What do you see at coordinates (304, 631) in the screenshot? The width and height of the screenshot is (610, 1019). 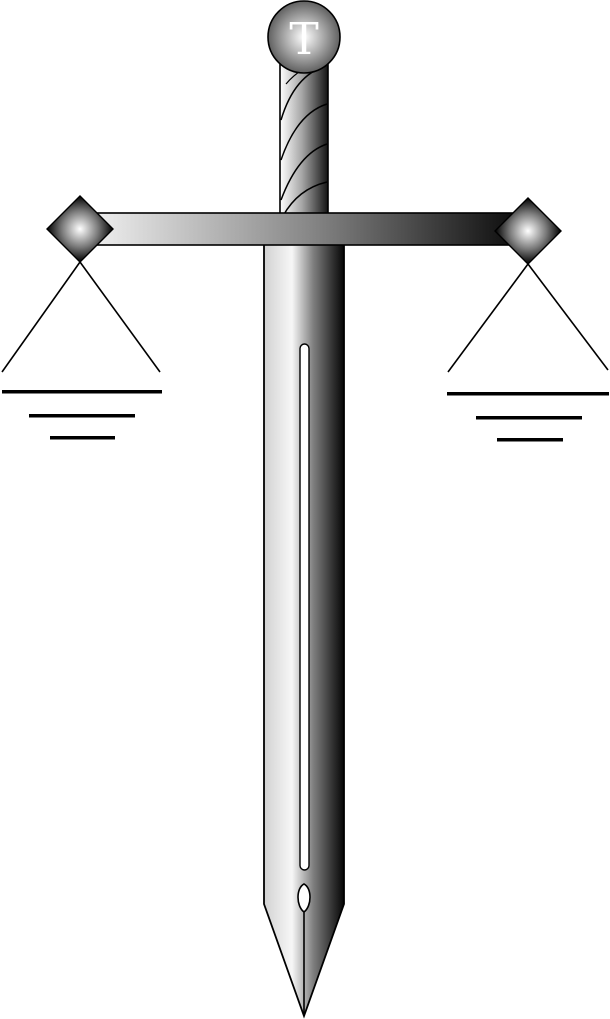 I see `sword-blade` at bounding box center [304, 631].